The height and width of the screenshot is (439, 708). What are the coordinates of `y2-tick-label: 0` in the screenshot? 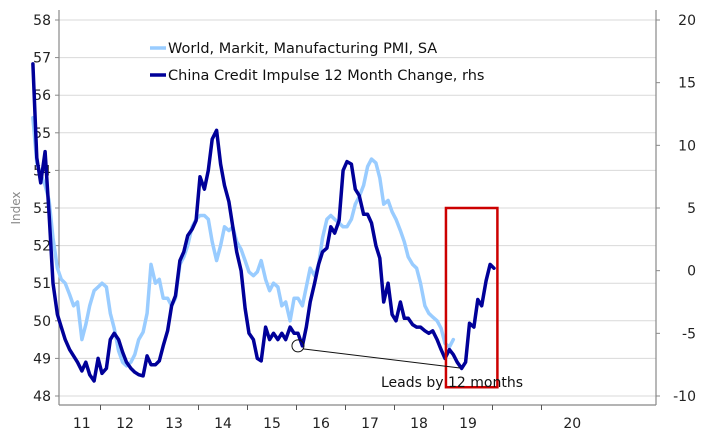 It's located at (691, 272).